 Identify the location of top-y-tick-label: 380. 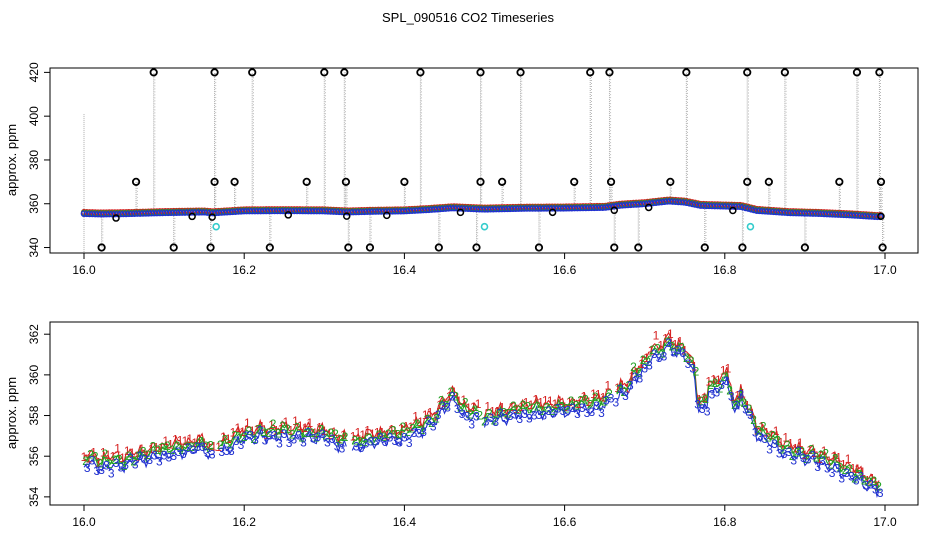
(34, 160).